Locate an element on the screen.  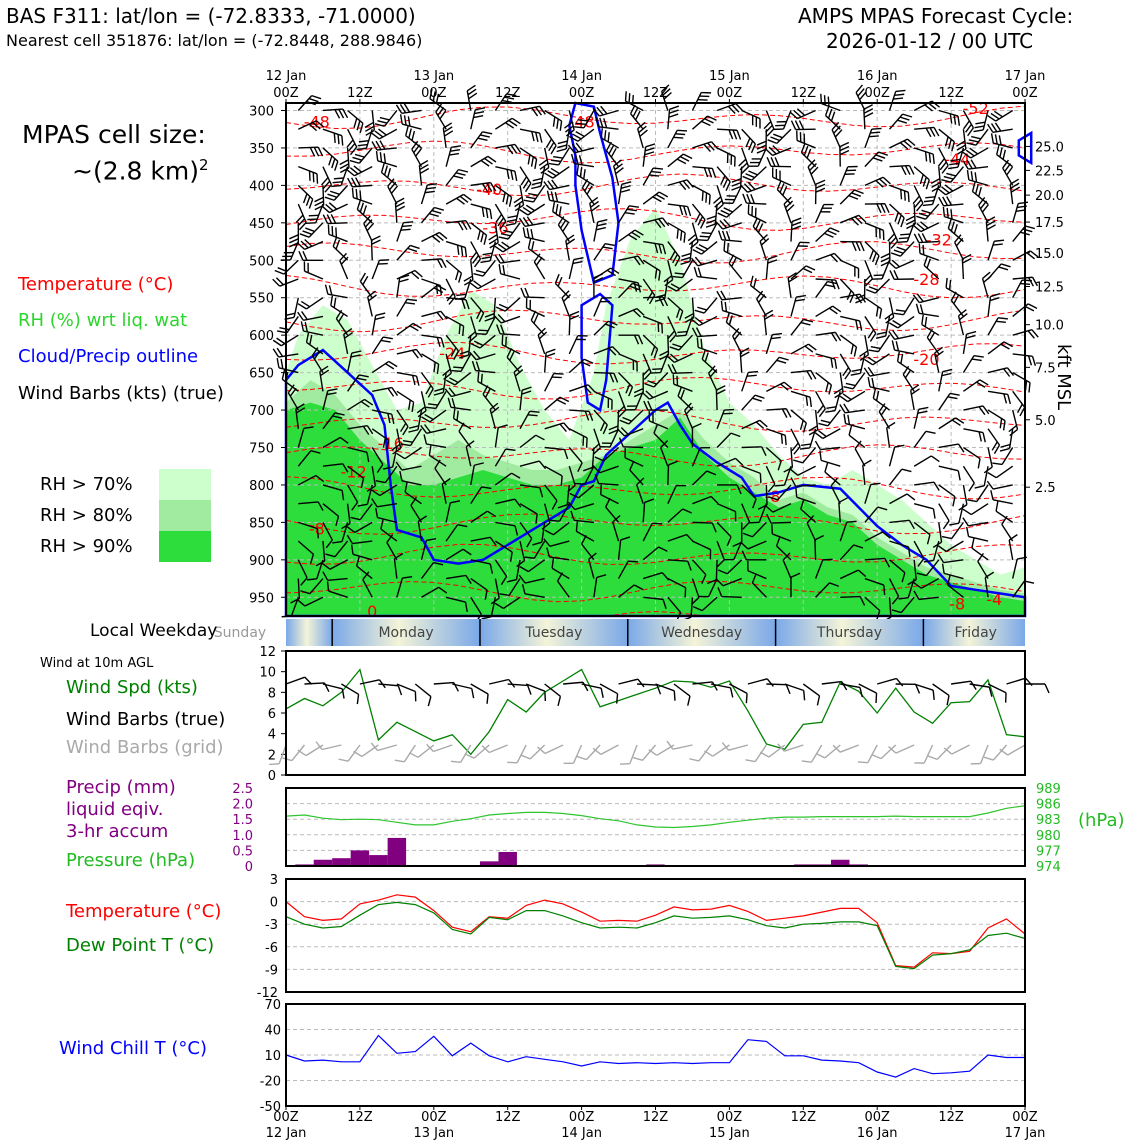
pressure-tick-label: 800 is located at coordinates (261, 486).